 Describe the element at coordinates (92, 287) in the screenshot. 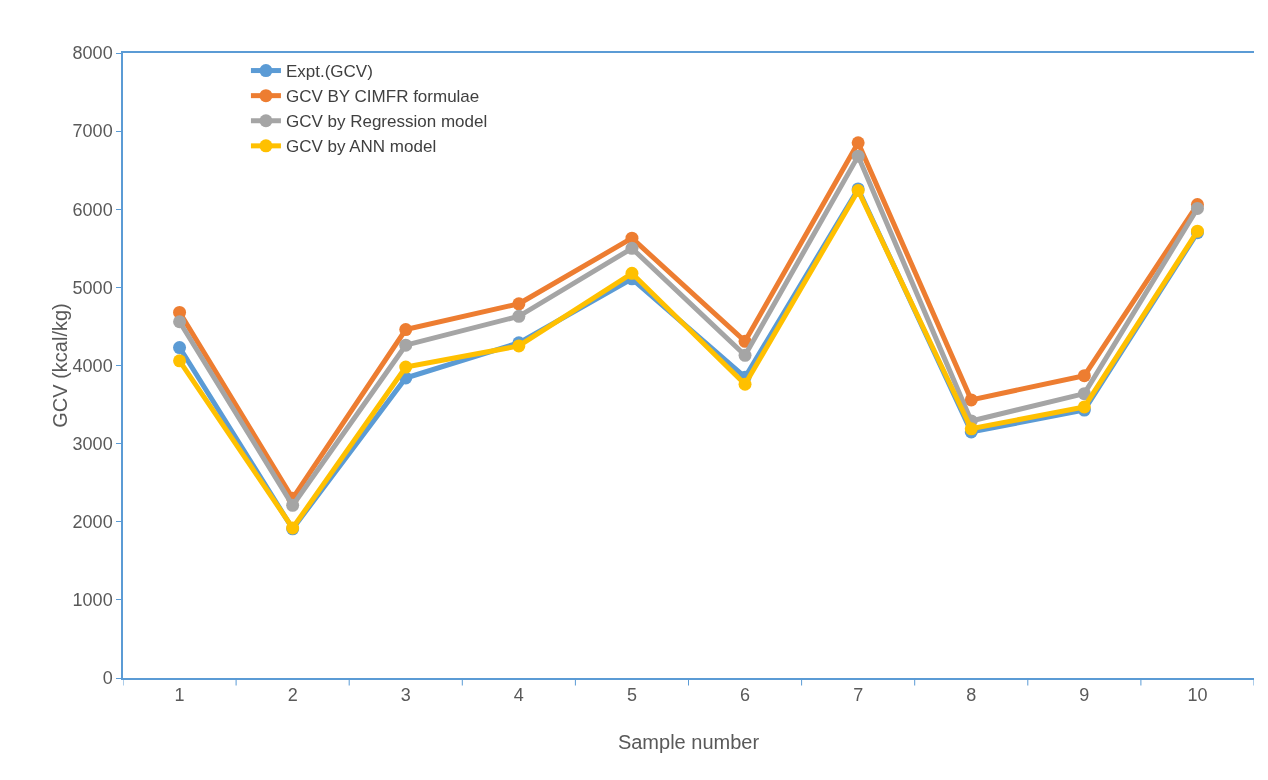

I see `y-tick-label: 5000` at that location.